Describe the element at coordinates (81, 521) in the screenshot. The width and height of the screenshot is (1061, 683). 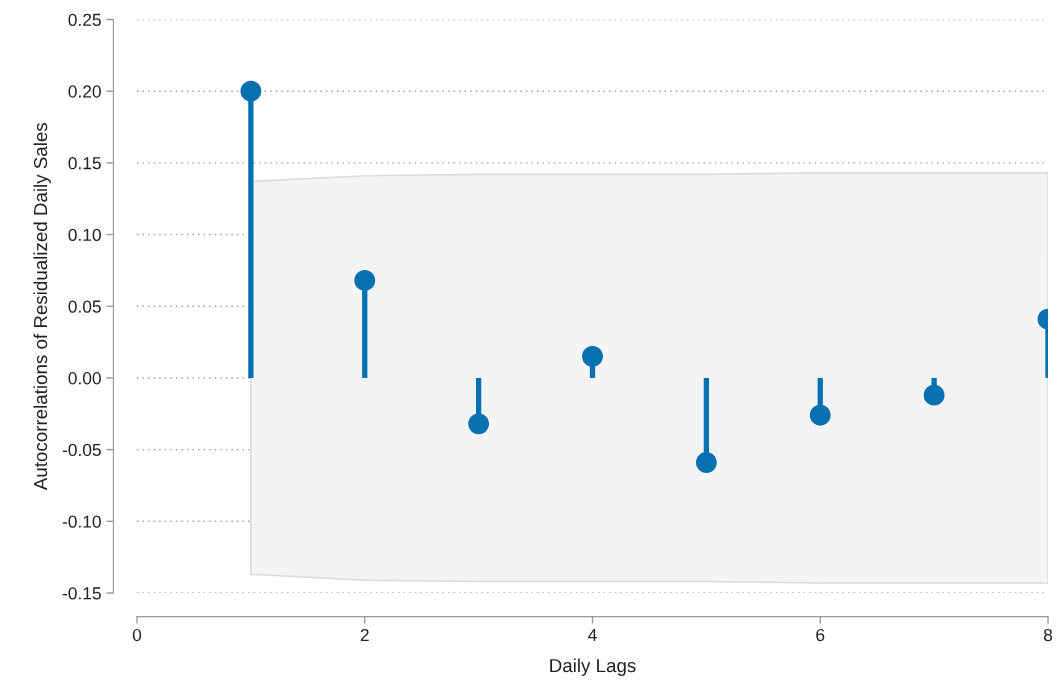
I see `y-tick-label: -0.10` at that location.